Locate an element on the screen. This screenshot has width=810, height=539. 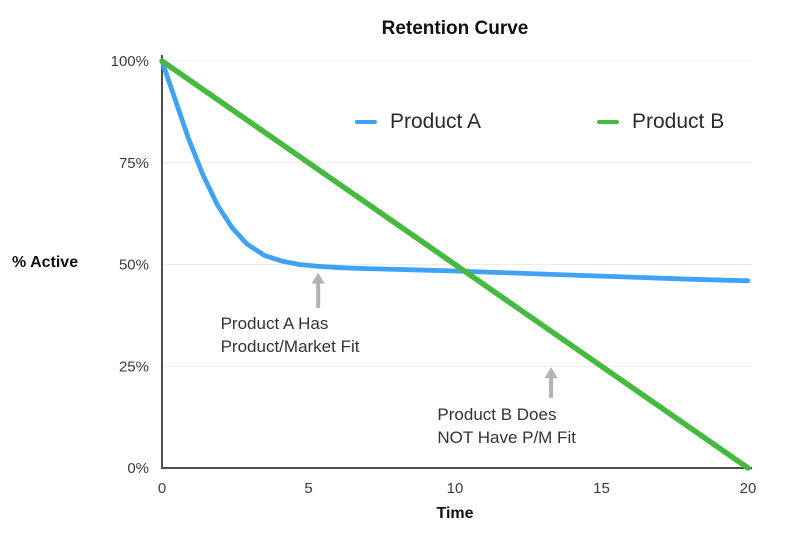
annotation-line: Product/Market Fit is located at coordinates (290, 347).